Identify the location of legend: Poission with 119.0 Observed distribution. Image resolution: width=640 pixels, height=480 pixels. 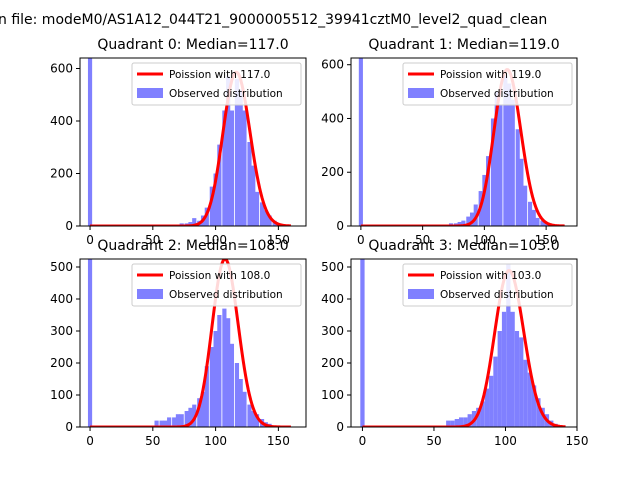
(487, 84).